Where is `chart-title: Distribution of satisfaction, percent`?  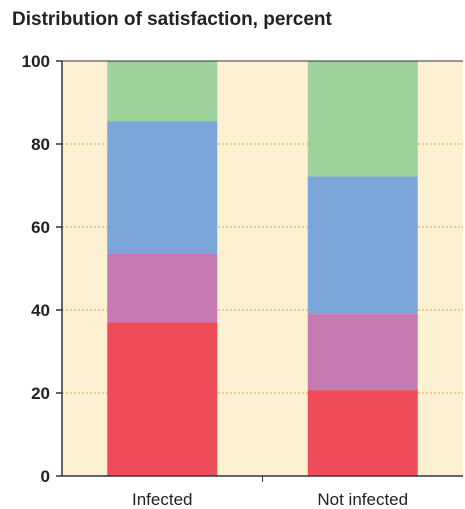 chart-title: Distribution of satisfaction, percent is located at coordinates (172, 19).